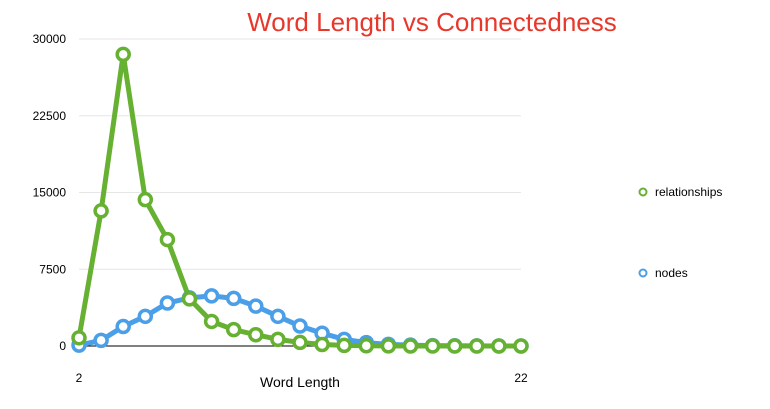 Image resolution: width=770 pixels, height=409 pixels. Describe the element at coordinates (643, 192) in the screenshot. I see `legend-marker-relationships` at that location.